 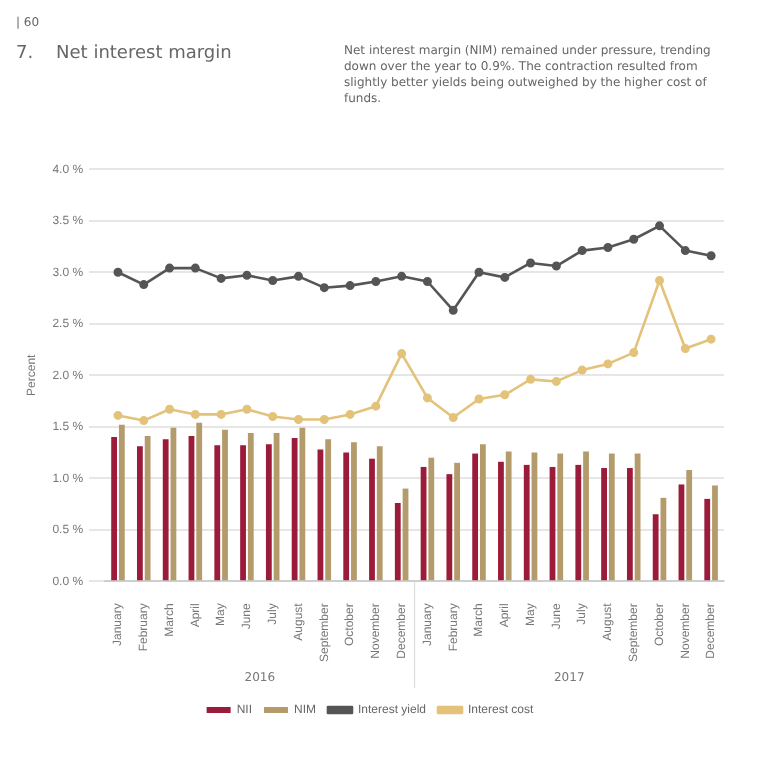 I want to click on chart-title: 7. Net interest margin, so click(x=125, y=54).